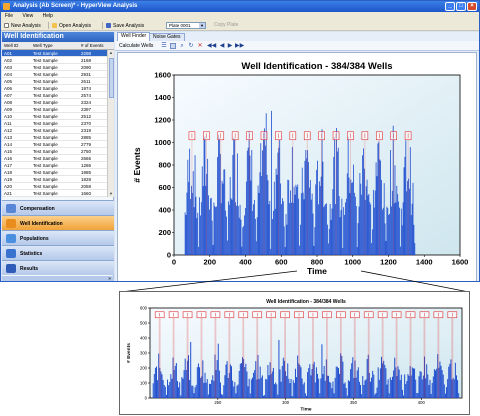  Describe the element at coordinates (86, 172) in the screenshot. I see `event-count-cell: 1985` at that location.